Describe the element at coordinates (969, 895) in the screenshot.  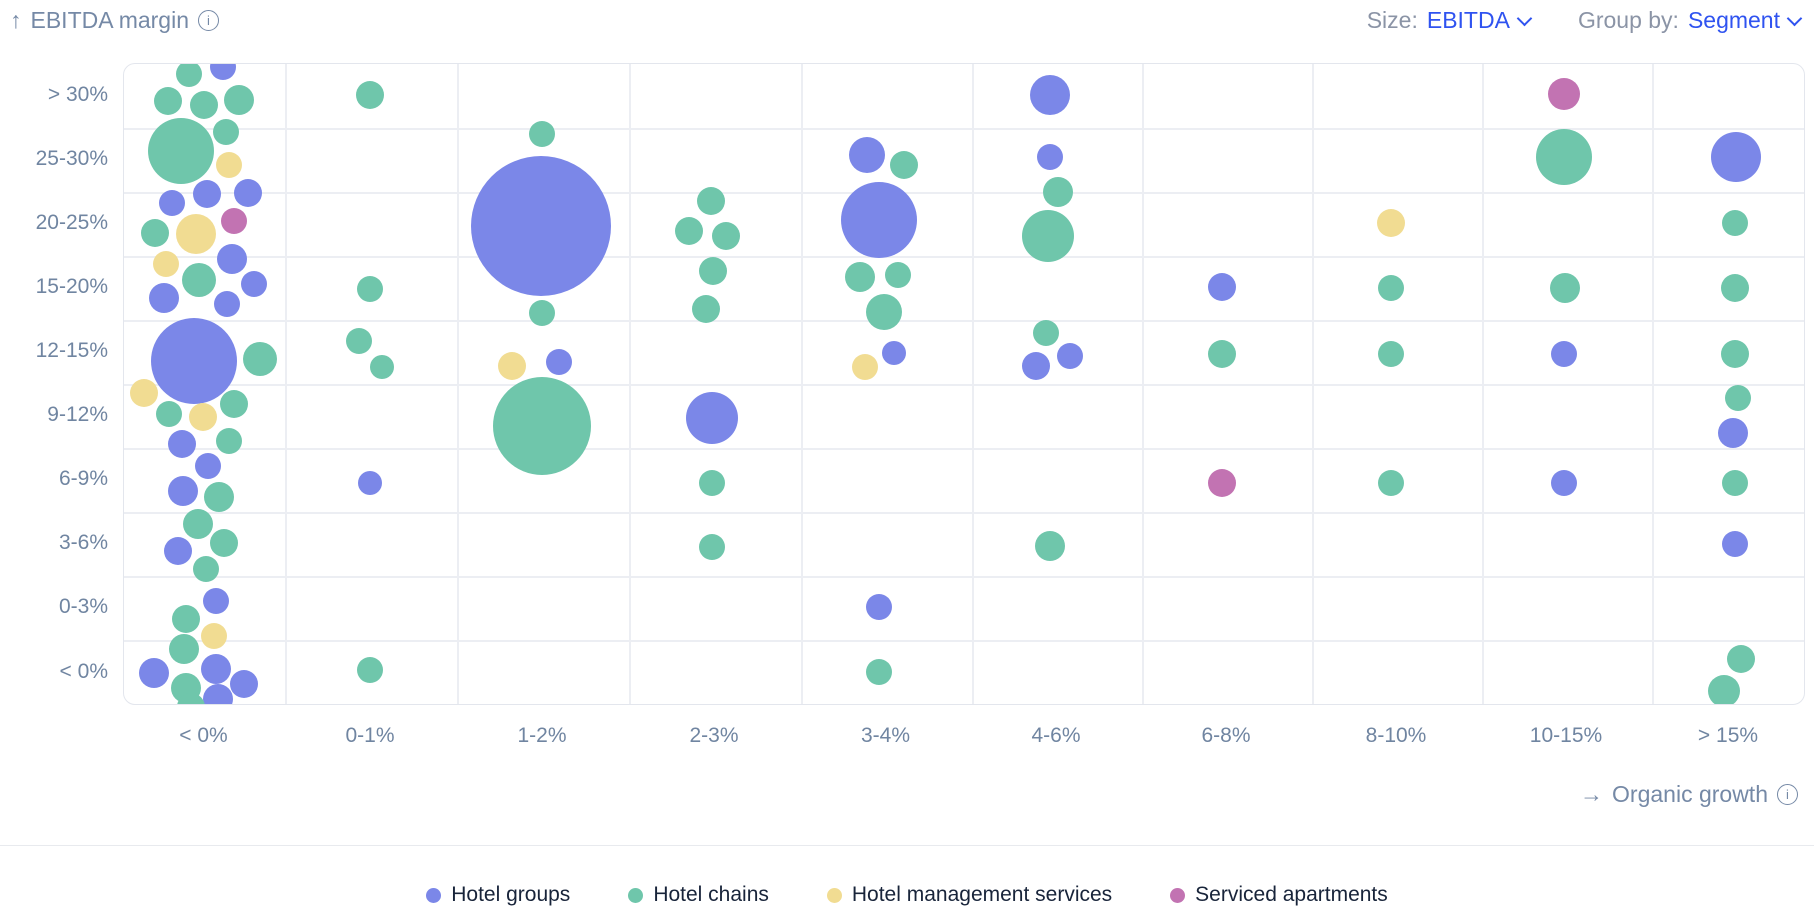
I see `legend-item-mgmt: Hotel management services` at that location.